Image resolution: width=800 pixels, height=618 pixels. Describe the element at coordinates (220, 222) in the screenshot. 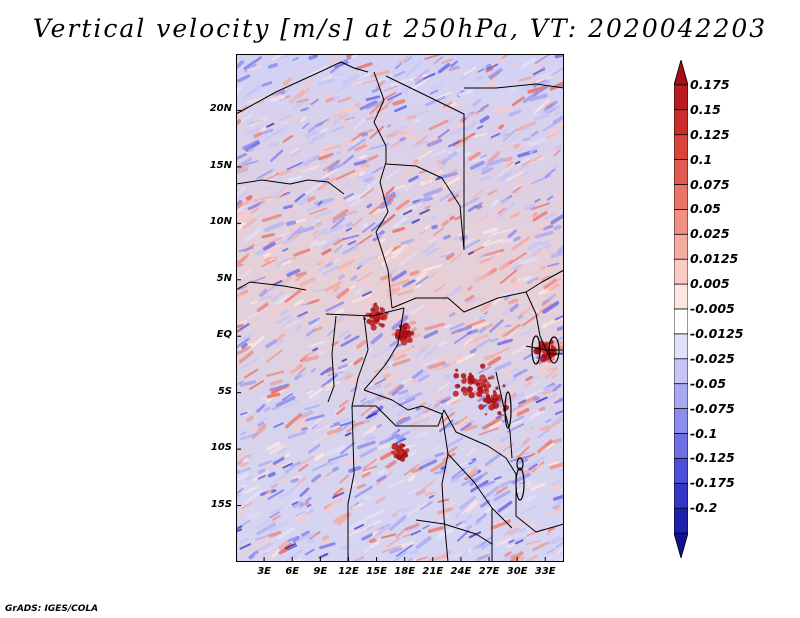

I see `ytick-label: 10N` at that location.